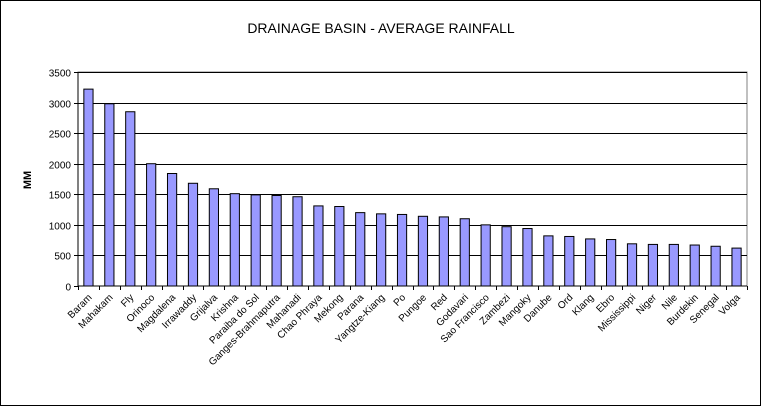 The width and height of the screenshot is (761, 407). Describe the element at coordinates (297, 241) in the screenshot. I see `bar-mahanadi` at that location.